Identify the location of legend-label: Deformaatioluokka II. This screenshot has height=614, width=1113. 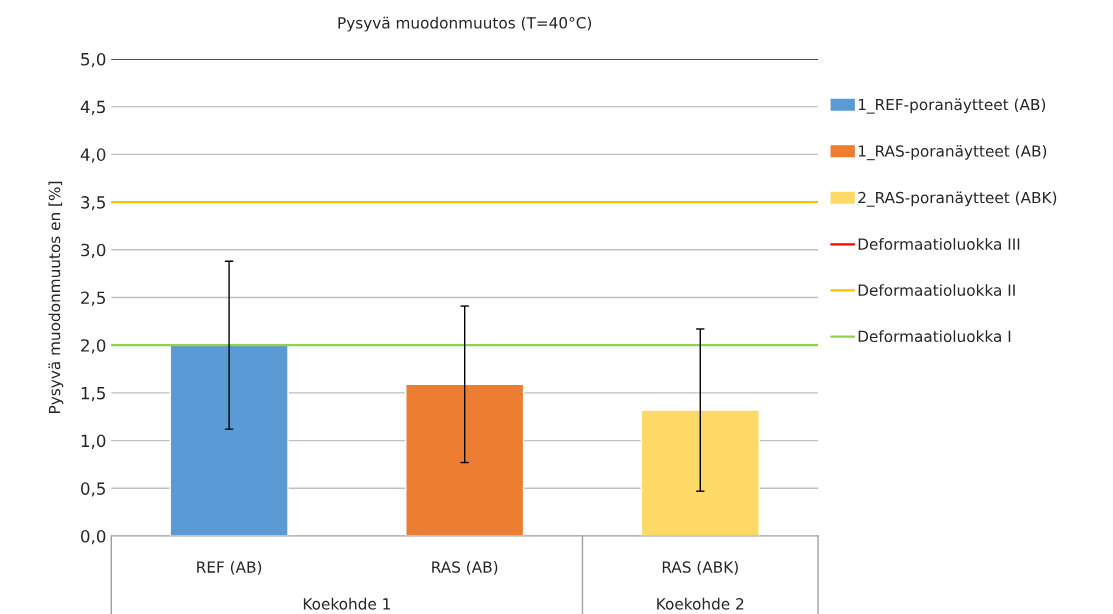
(936, 290).